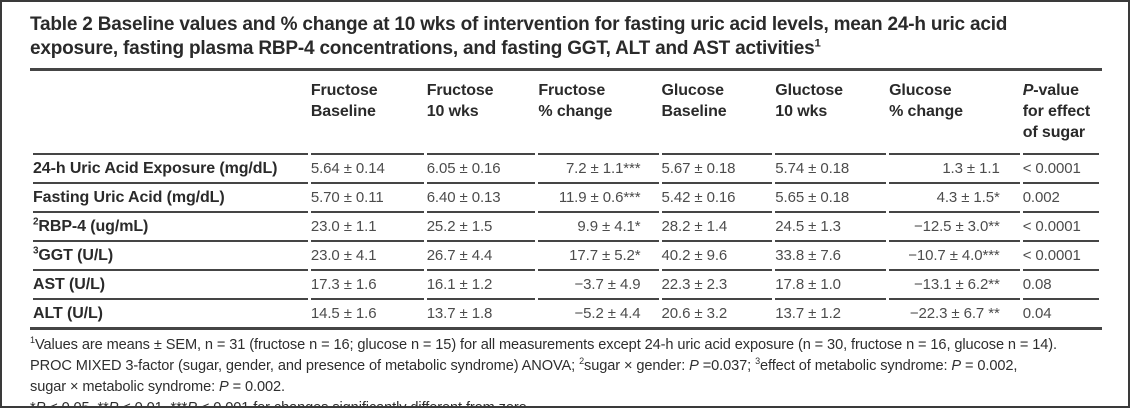 Image resolution: width=1130 pixels, height=408 pixels. I want to click on data-cell: 5.74 ± 0.18, so click(831, 167).